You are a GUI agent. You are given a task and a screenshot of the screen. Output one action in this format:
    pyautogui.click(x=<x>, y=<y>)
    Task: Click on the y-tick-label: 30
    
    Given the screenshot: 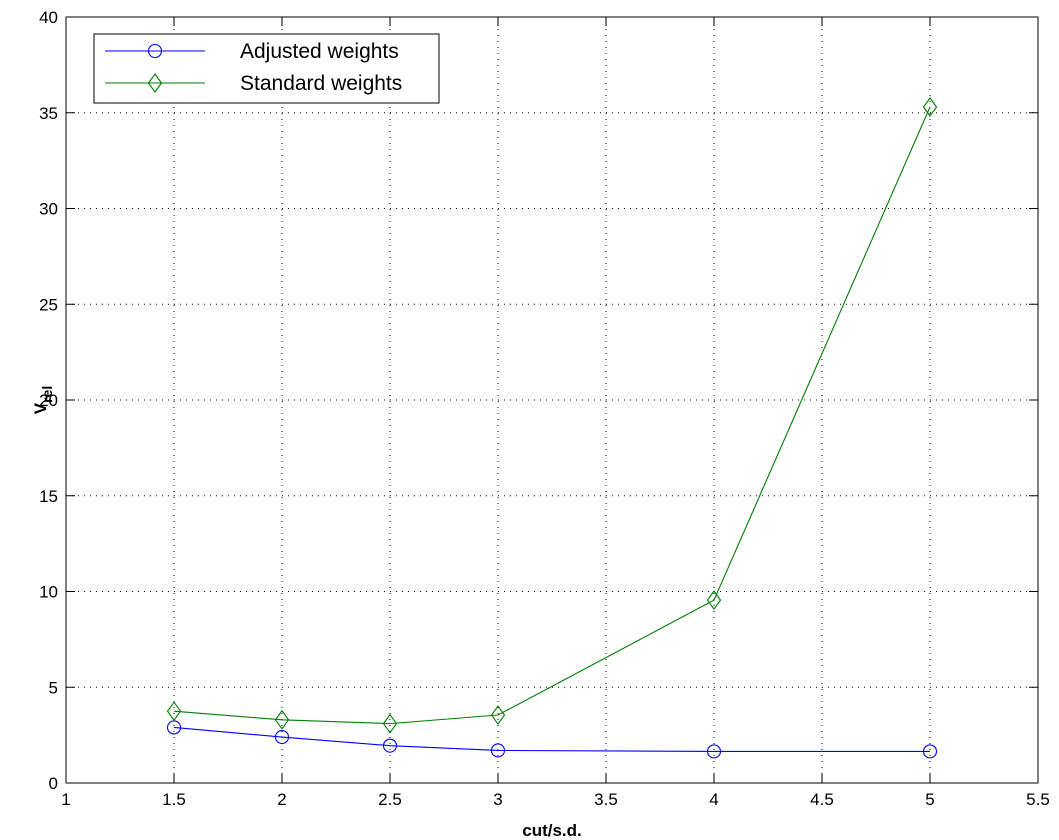 What is the action you would take?
    pyautogui.click(x=48, y=209)
    